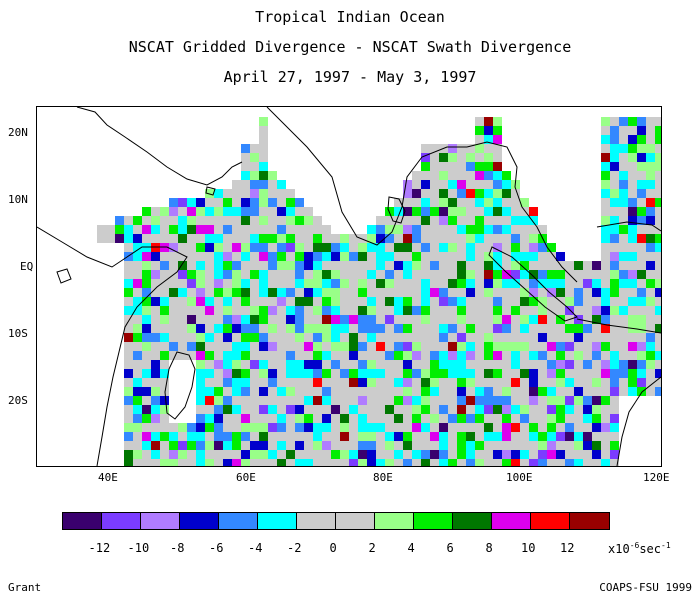 The width and height of the screenshot is (700, 600). Describe the element at coordinates (619, 549) in the screenshot. I see `unit-base: x10` at that location.